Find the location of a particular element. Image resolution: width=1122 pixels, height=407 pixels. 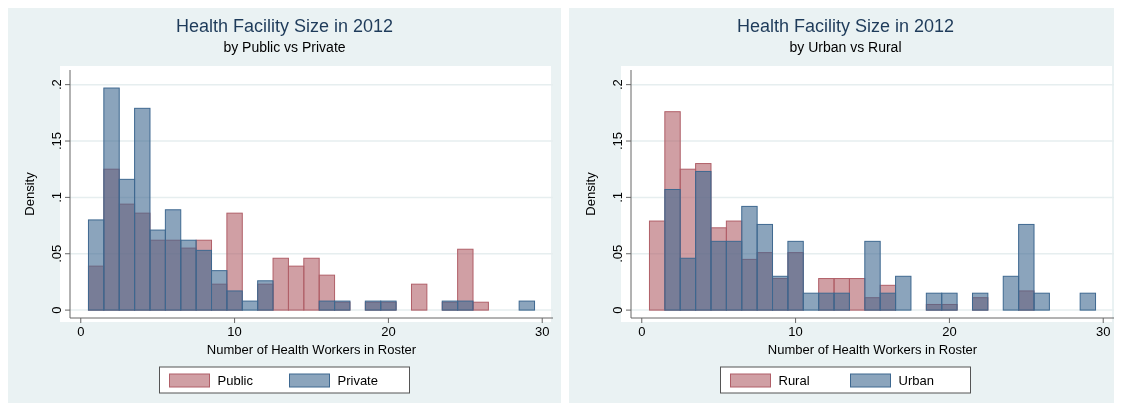

legend-label: Urban is located at coordinates (916, 380).